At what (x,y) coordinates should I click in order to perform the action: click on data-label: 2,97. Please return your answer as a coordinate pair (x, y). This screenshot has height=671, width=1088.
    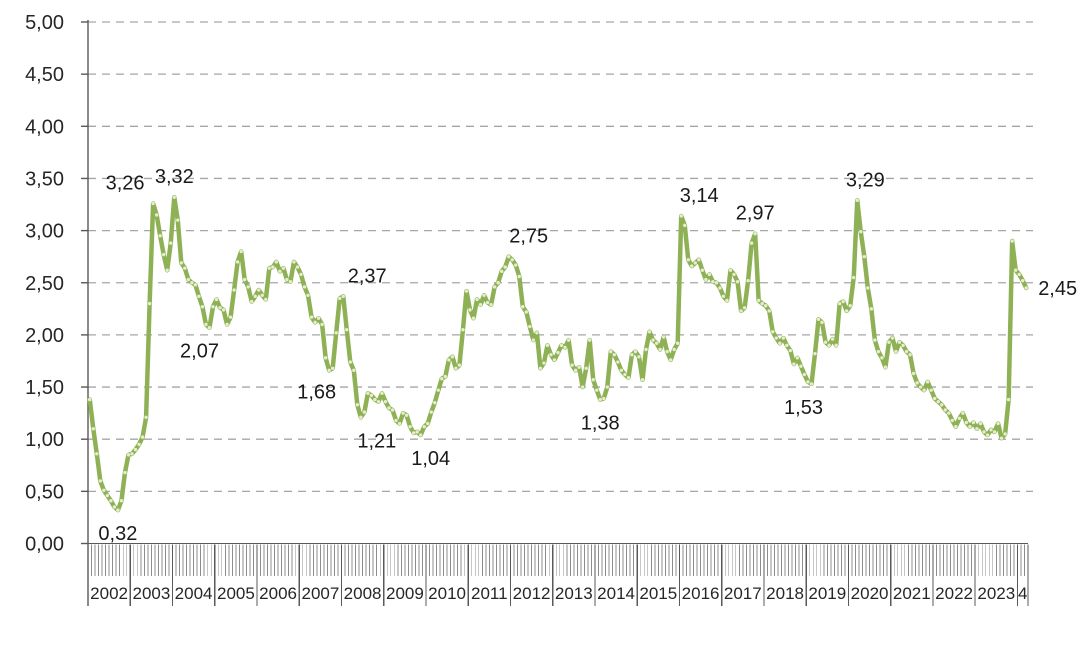
    Looking at the image, I should click on (755, 214).